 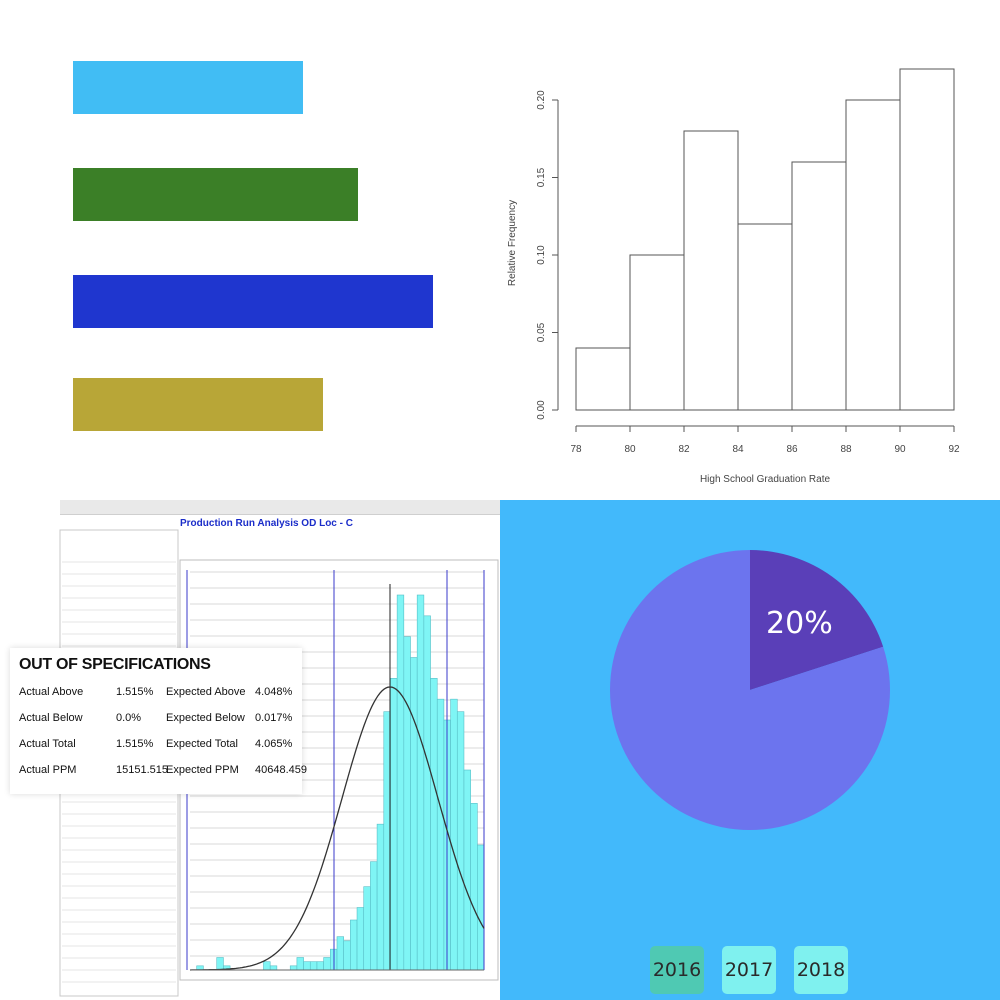 What do you see at coordinates (266, 523) in the screenshot?
I see `production-chart-title: Production Run Analysis OD Loc - C` at bounding box center [266, 523].